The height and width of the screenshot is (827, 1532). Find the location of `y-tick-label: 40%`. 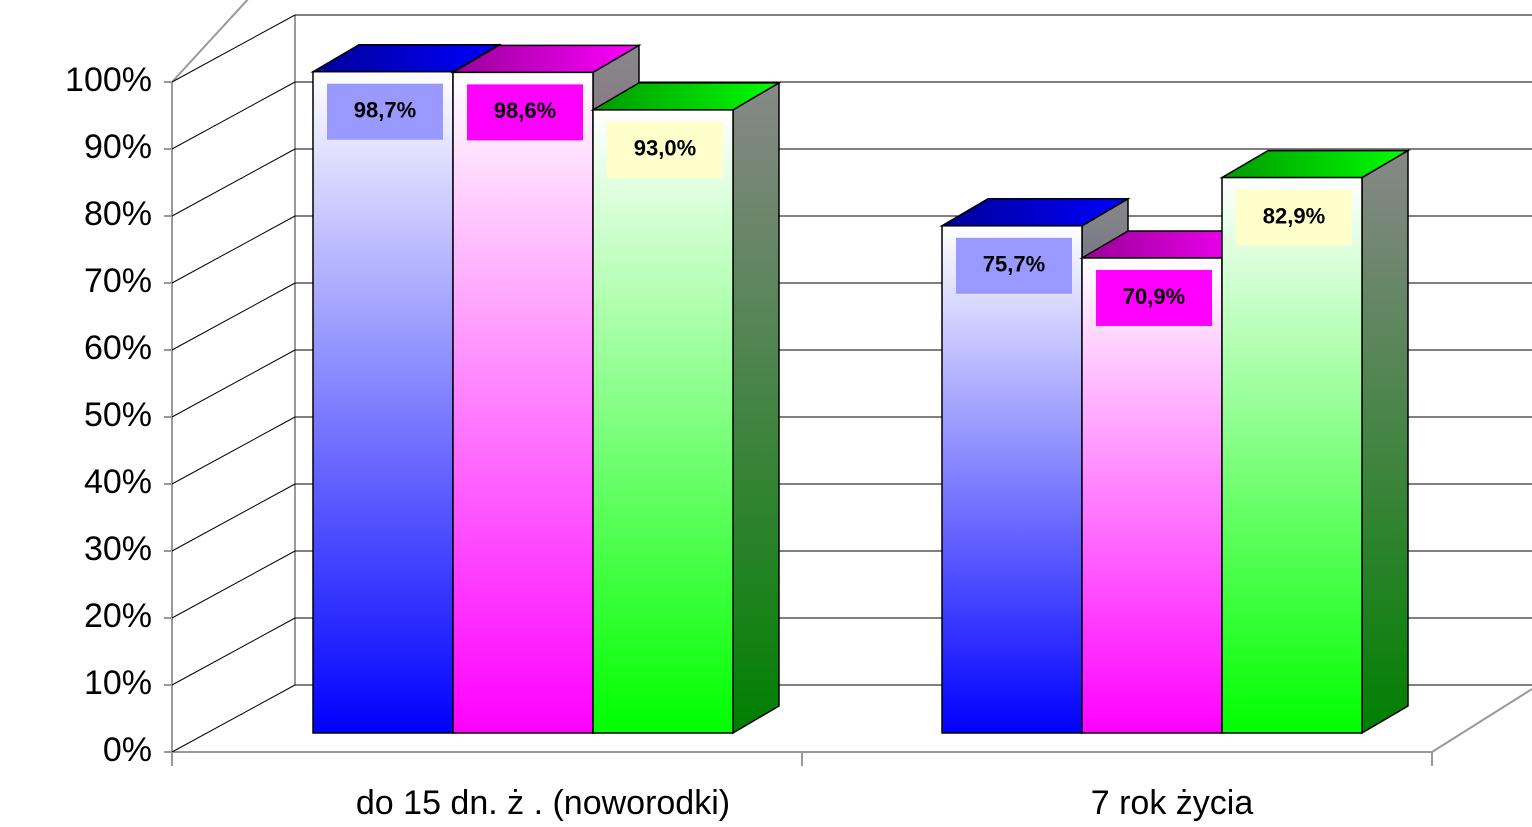

y-tick-label: 40% is located at coordinates (118, 482).